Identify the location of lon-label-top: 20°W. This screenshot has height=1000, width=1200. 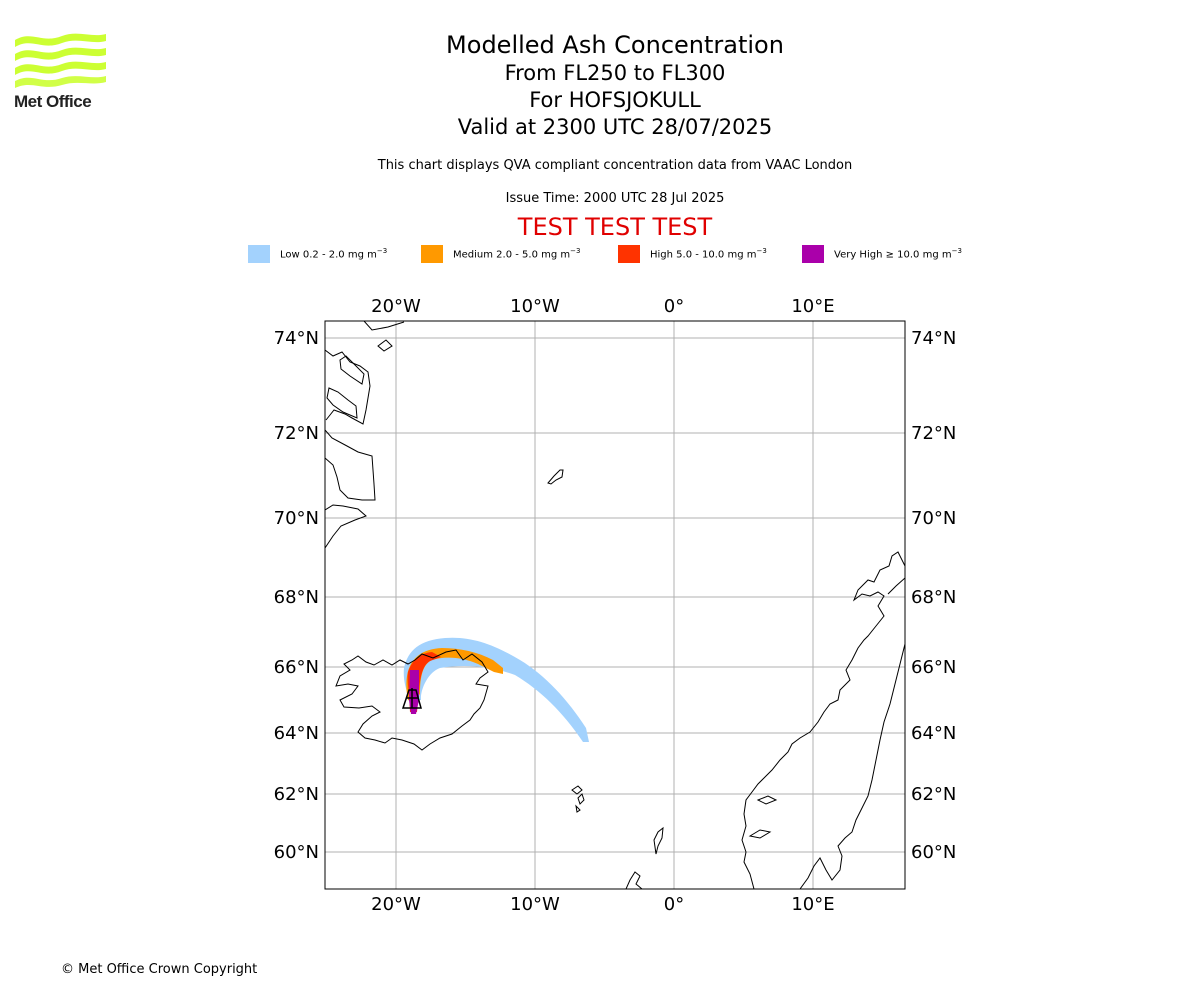
(396, 306).